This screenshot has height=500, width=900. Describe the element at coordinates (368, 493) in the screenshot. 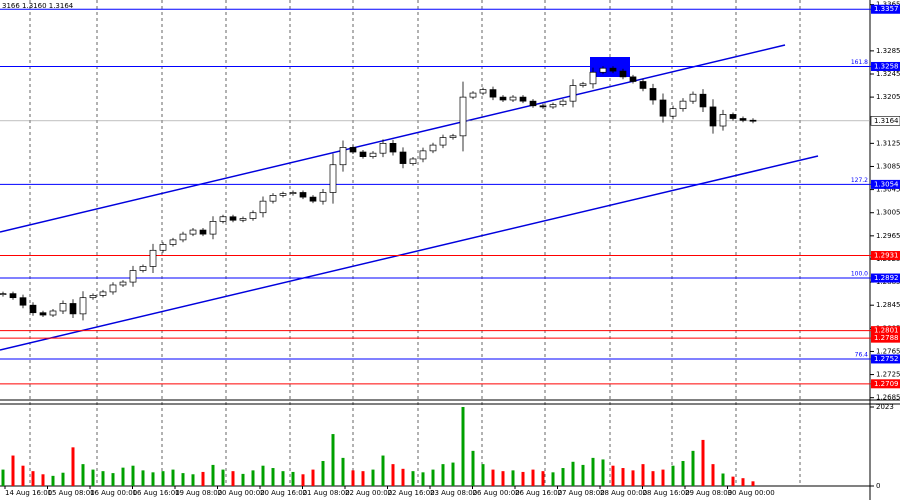

I see `x-tick-label: 22 Aug 00:00` at that location.